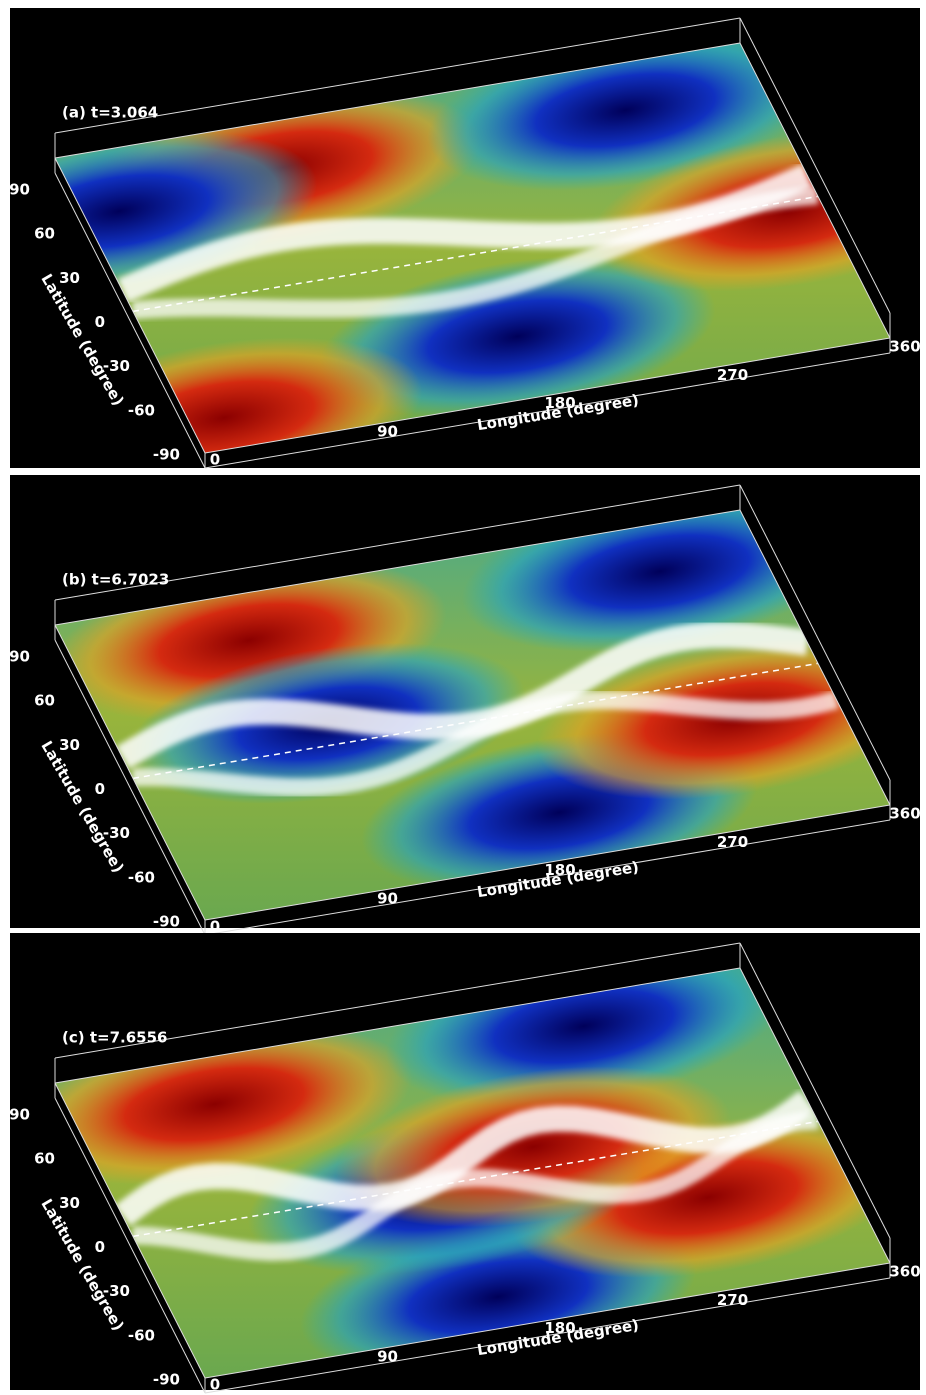 This screenshot has width=926, height=1395. I want to click on panel-label: (b) t=6.7023, so click(115, 580).